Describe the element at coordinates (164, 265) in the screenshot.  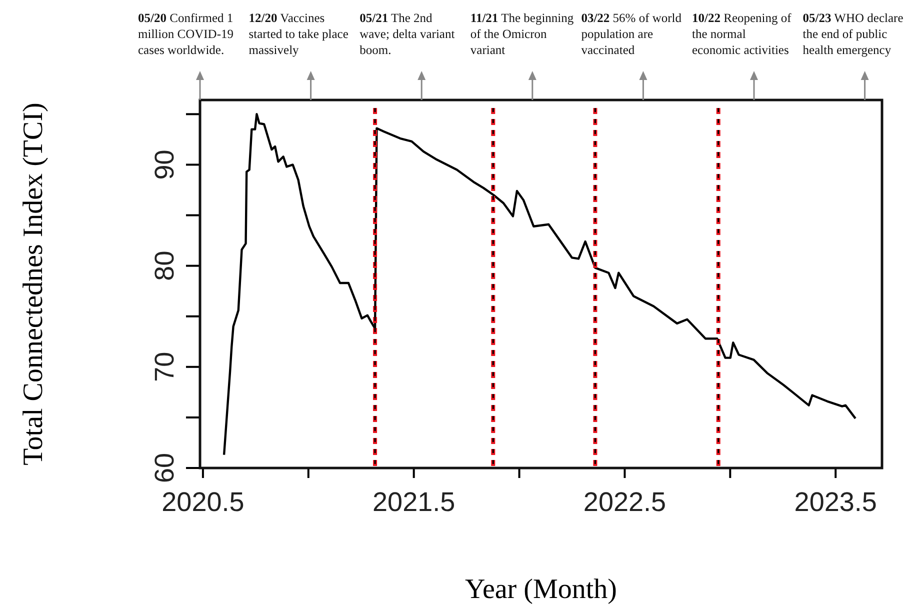
I see `y-tick-label: 80` at that location.